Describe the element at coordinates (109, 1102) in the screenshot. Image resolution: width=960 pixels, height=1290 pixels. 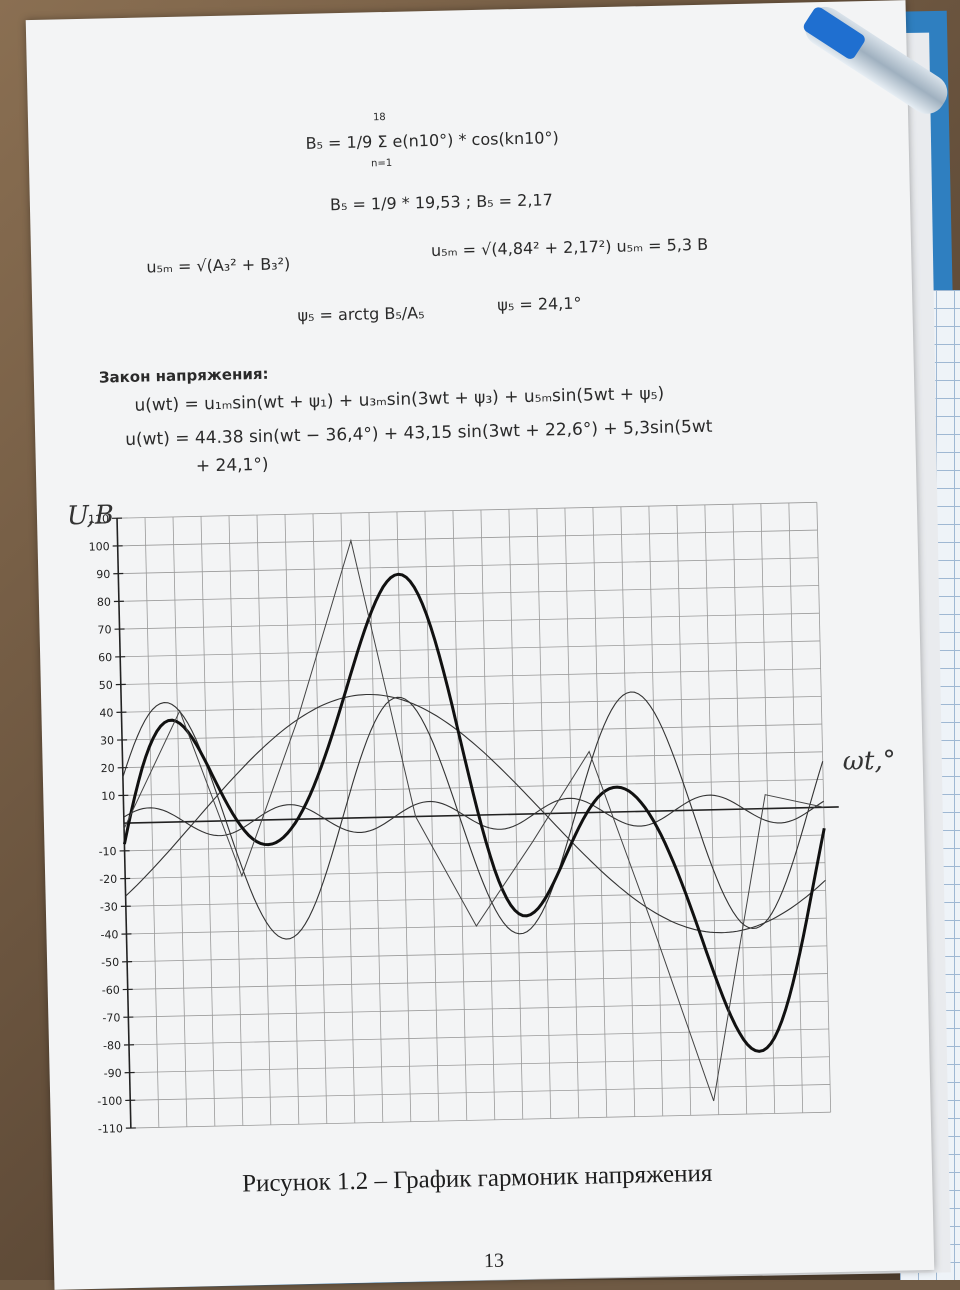
I see `y-tick-label: -100` at that location.